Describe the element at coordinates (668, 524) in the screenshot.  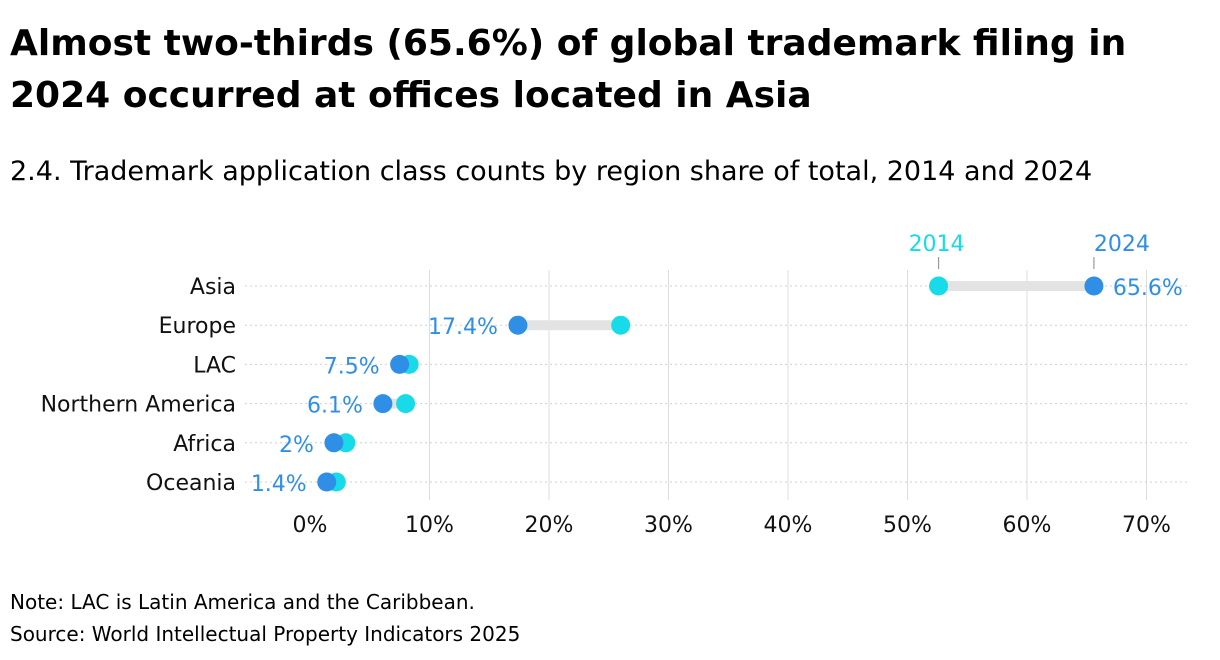
I see `x-tick-label: 30%` at that location.